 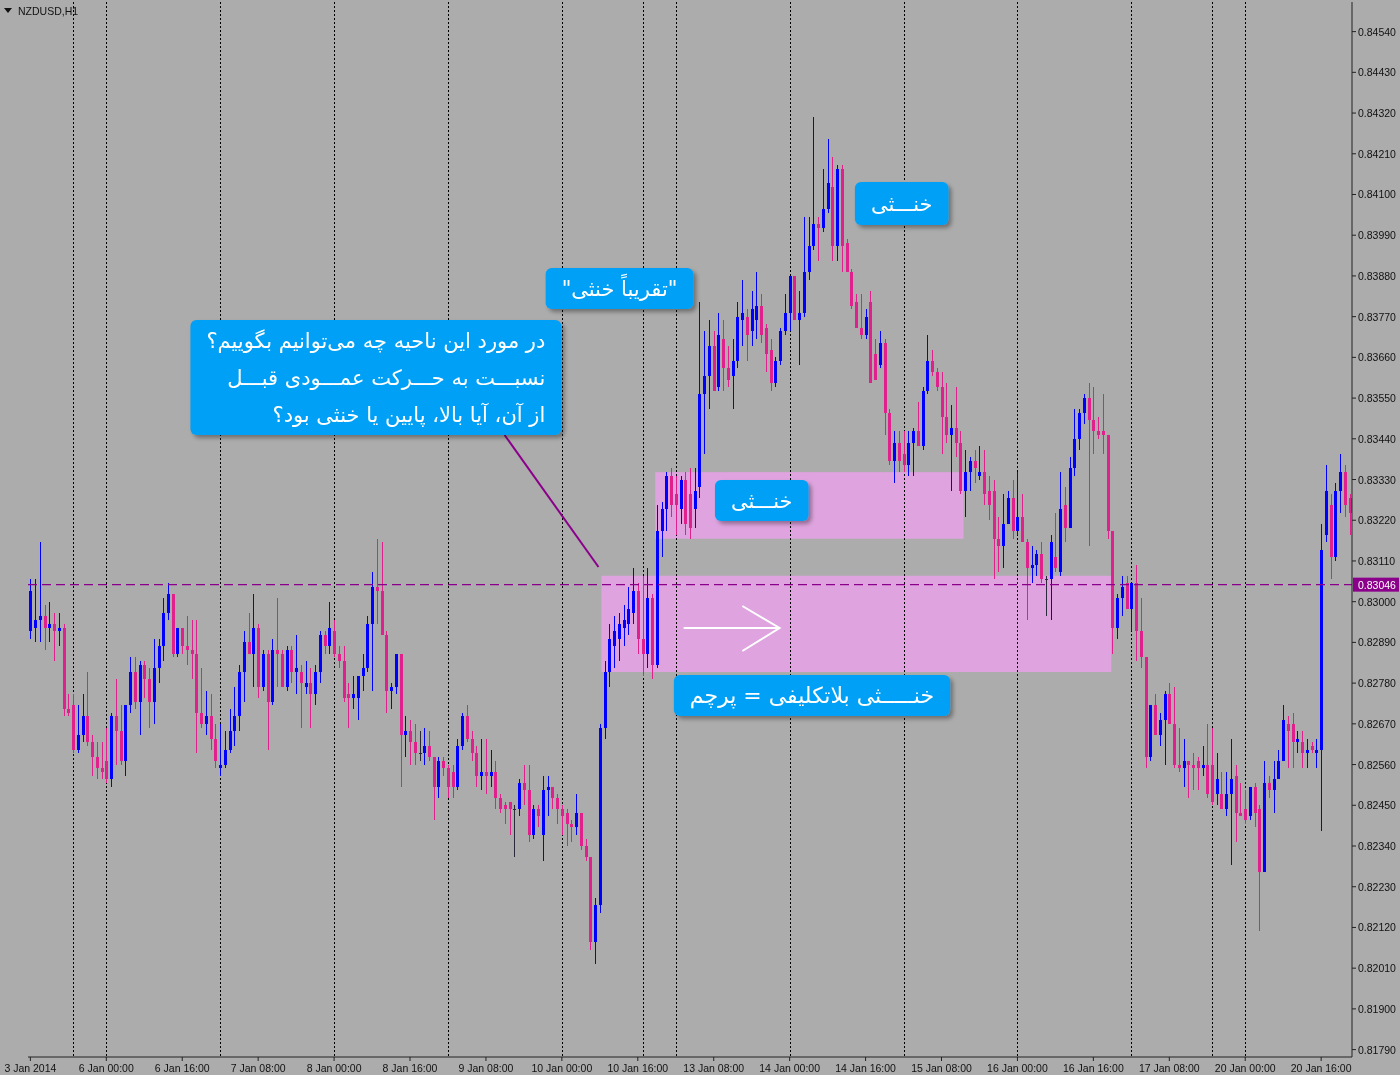 What do you see at coordinates (638, 1068) in the screenshot?
I see `x-tick-label: 10 Jan 16:00` at bounding box center [638, 1068].